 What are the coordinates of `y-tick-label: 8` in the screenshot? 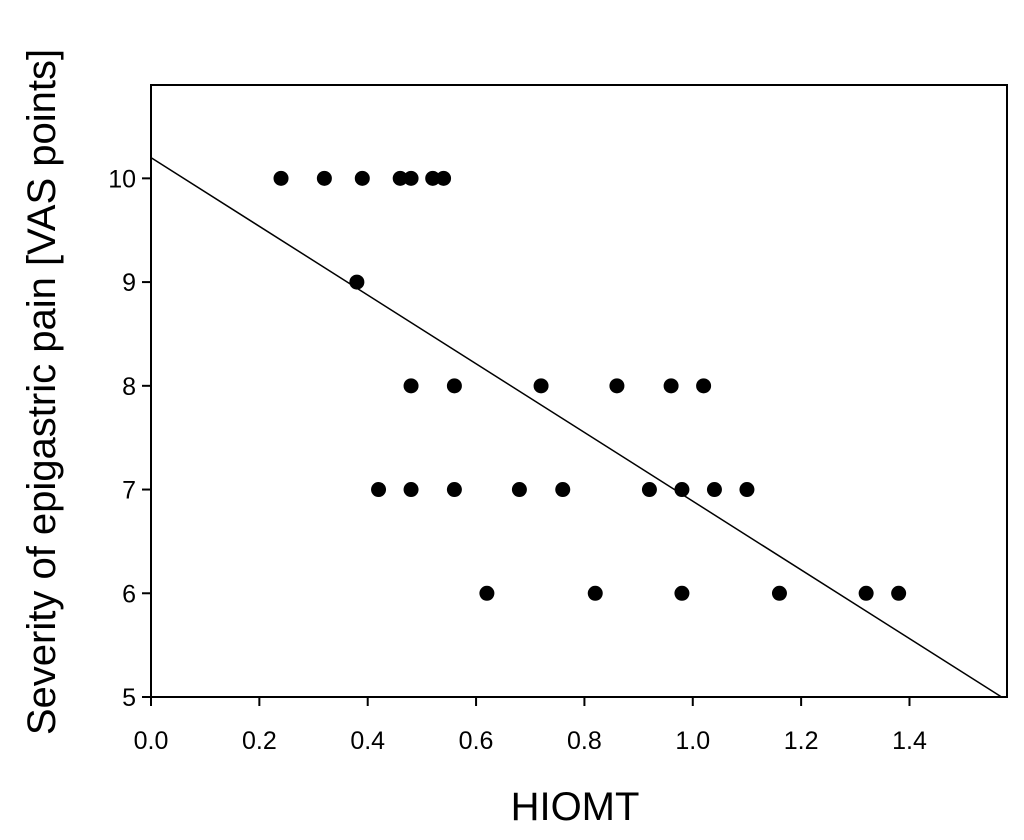 It's located at (129, 387).